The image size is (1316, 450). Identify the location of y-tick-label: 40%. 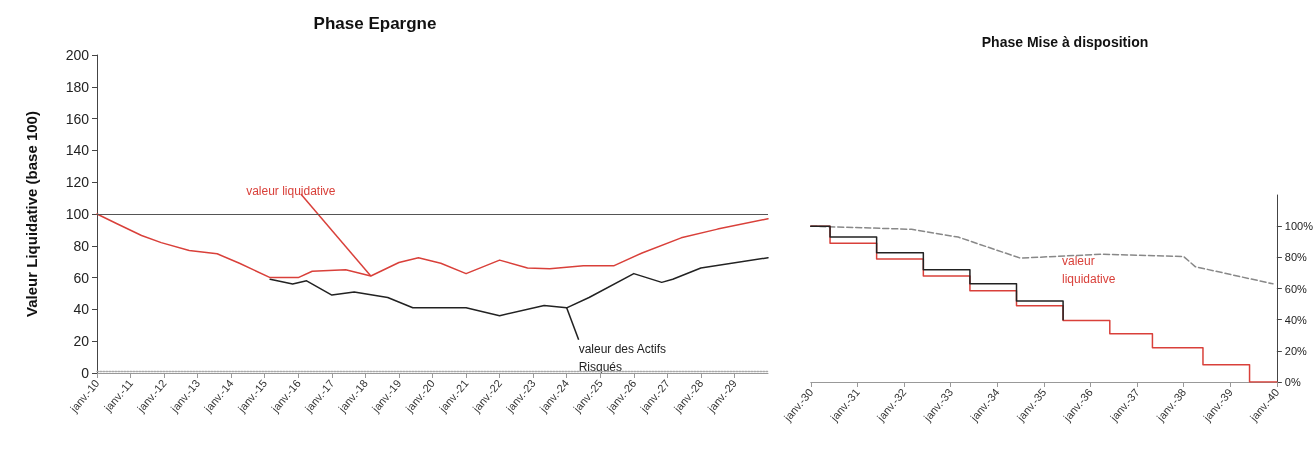
(1296, 319).